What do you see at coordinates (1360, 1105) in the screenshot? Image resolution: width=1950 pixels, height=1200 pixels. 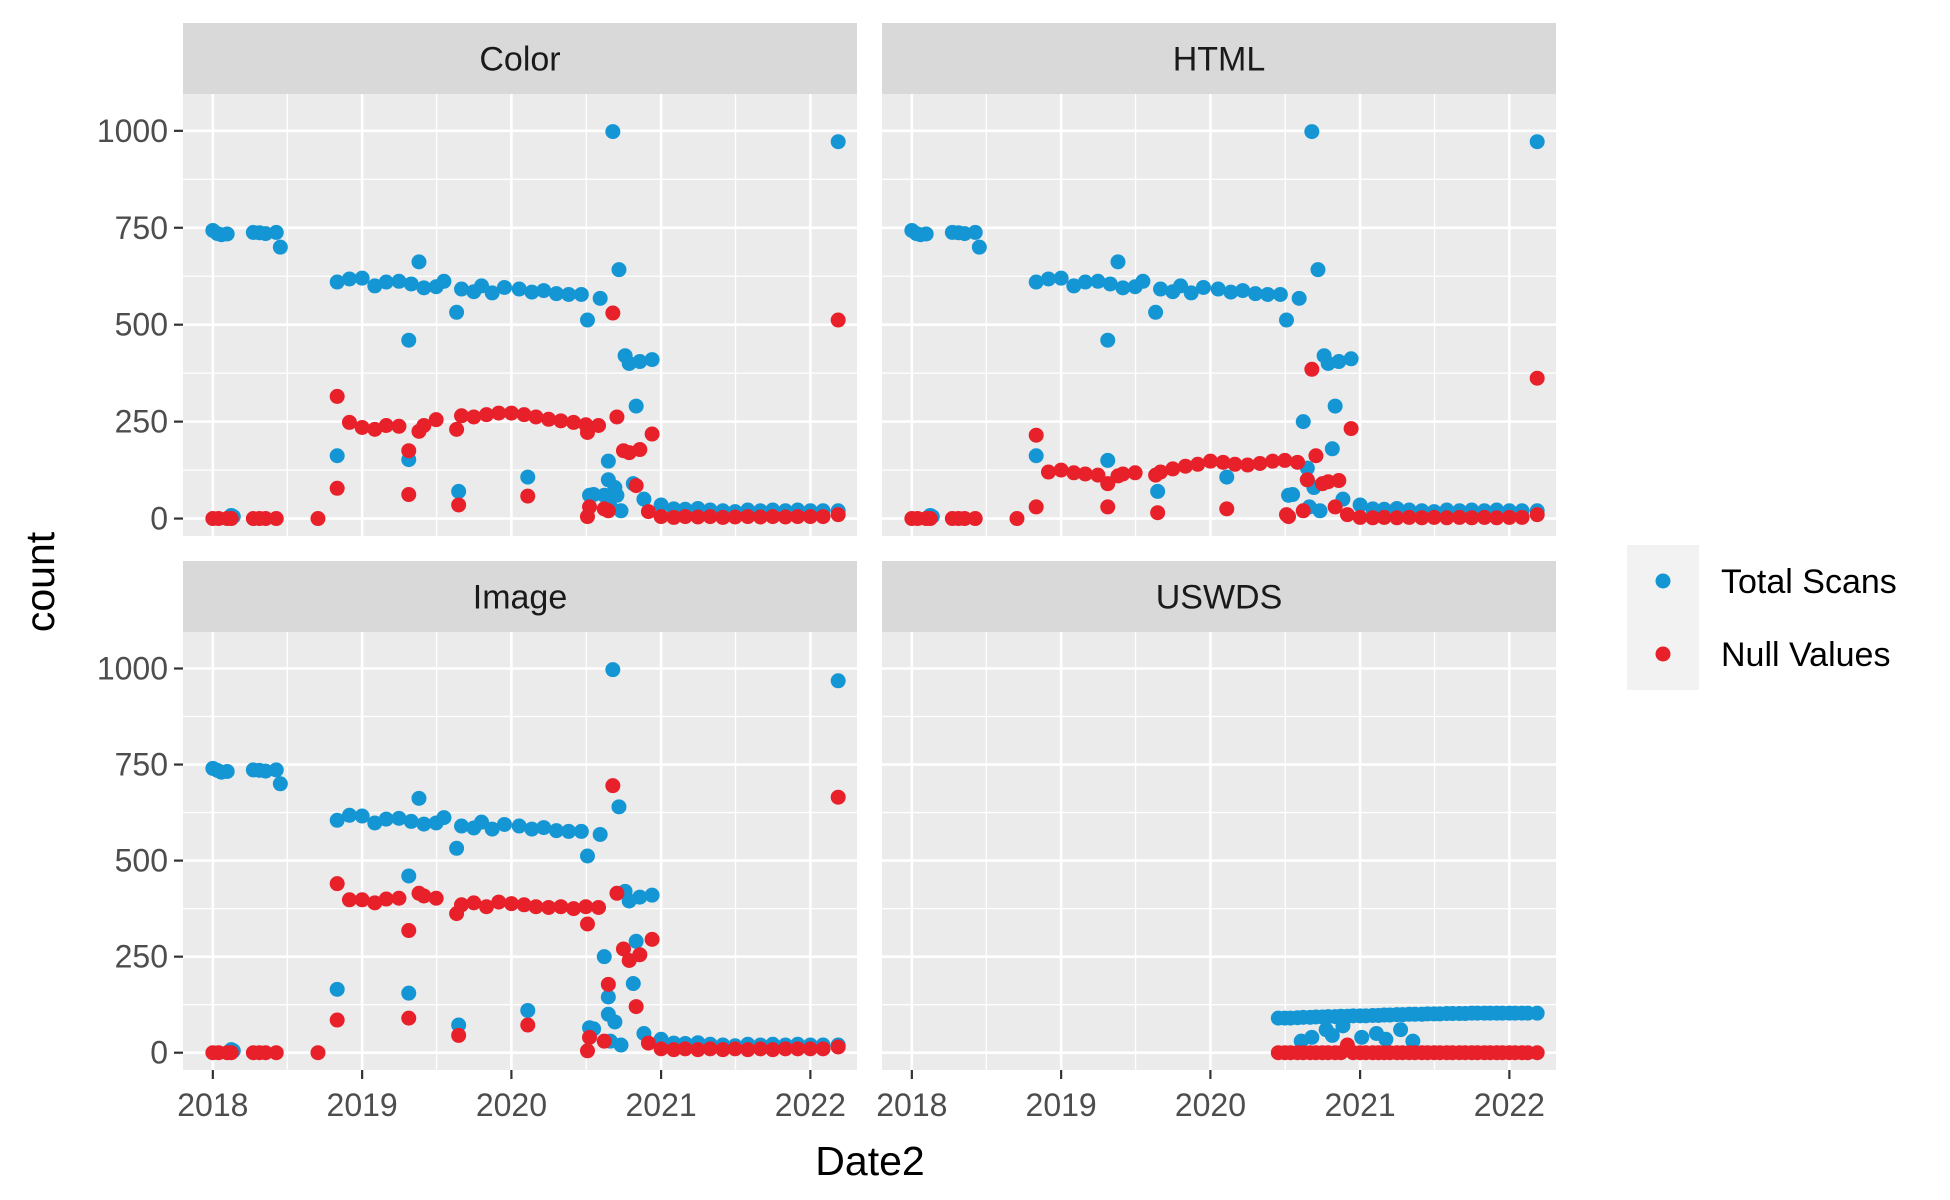 I see `x-tick-label: 2021` at bounding box center [1360, 1105].